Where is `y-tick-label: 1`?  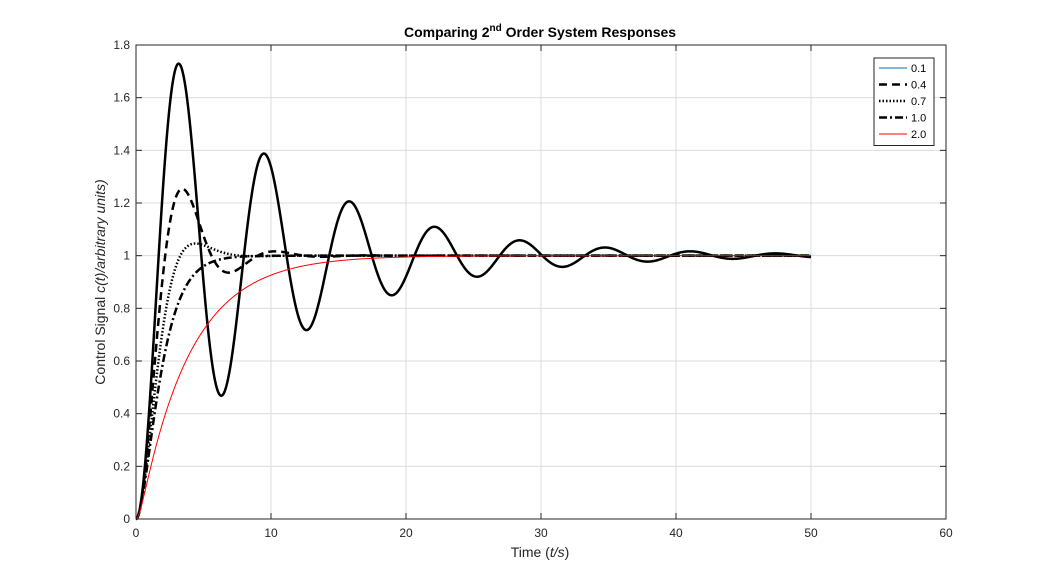 y-tick-label: 1 is located at coordinates (126, 256).